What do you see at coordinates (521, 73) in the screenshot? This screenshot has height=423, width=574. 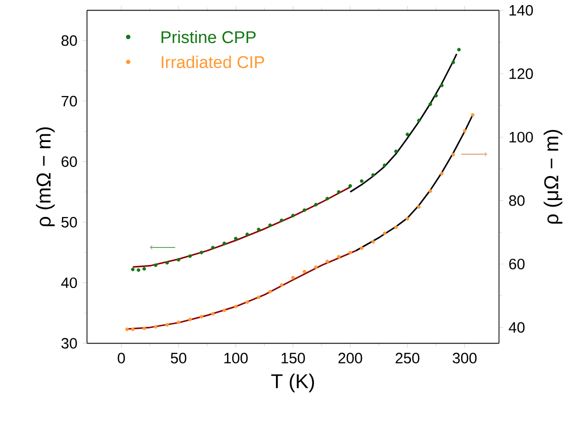 I see `y2-tick-label: 120` at bounding box center [521, 73].